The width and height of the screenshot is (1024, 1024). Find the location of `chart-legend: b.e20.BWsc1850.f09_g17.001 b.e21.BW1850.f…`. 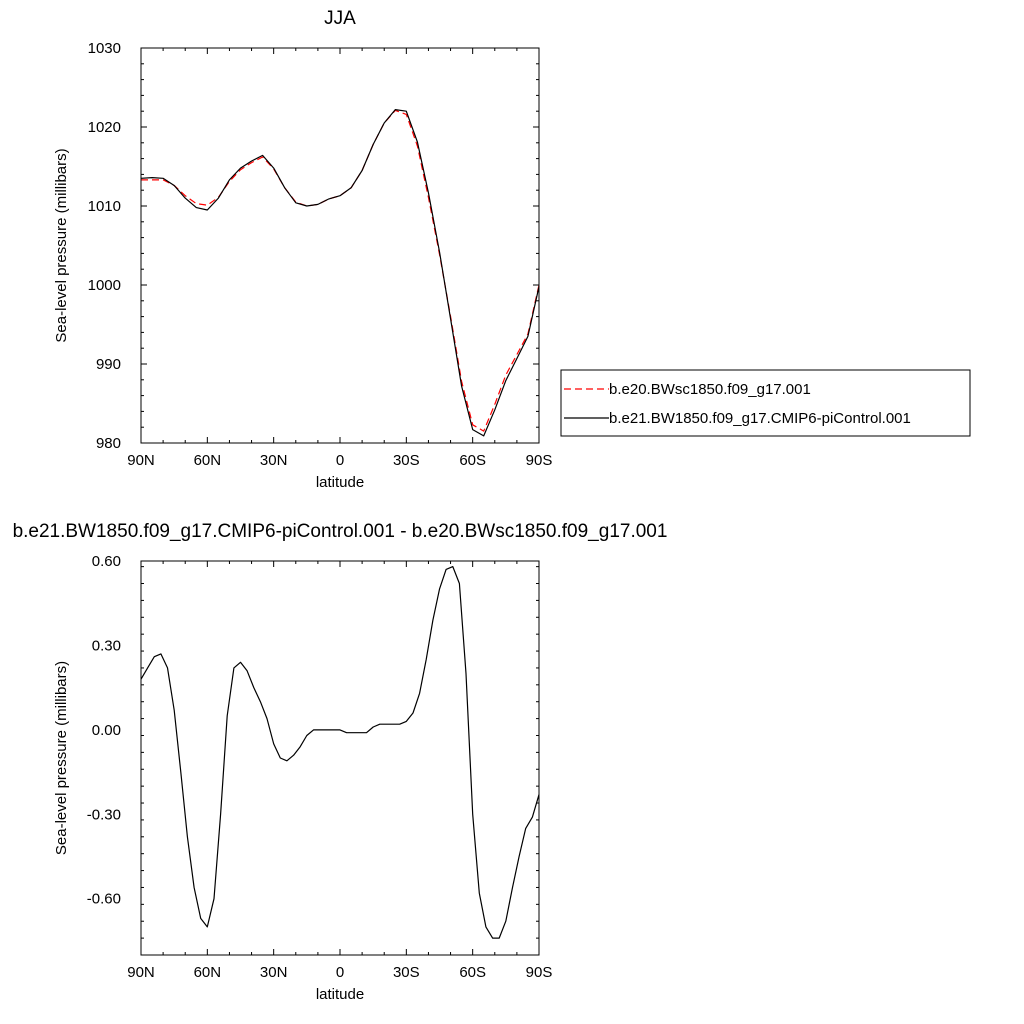

chart-legend: b.e20.BWsc1850.f09_g17.001 b.e21.BW1850.f… is located at coordinates (765, 403).